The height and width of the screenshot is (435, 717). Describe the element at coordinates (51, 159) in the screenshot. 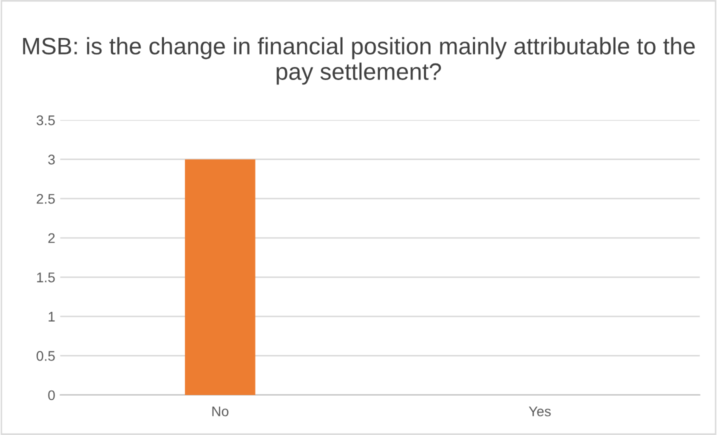

I see `y-tick-label: 3` at that location.